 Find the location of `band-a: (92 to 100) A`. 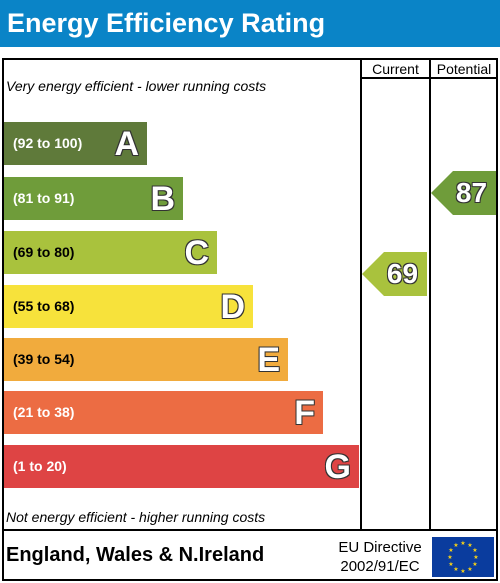

band-a: (92 to 100) A is located at coordinates (75, 143).